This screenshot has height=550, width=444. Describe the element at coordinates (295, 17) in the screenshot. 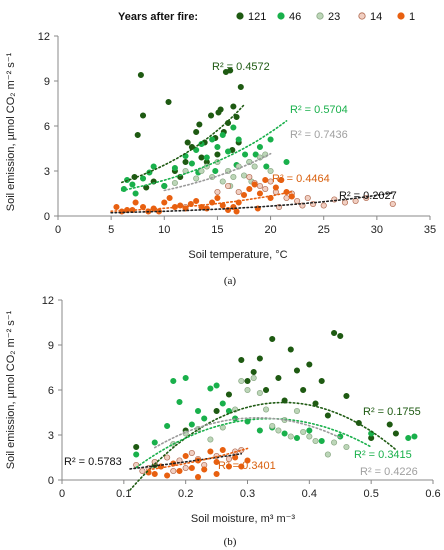

I see `legend-label-46: 46` at that location.